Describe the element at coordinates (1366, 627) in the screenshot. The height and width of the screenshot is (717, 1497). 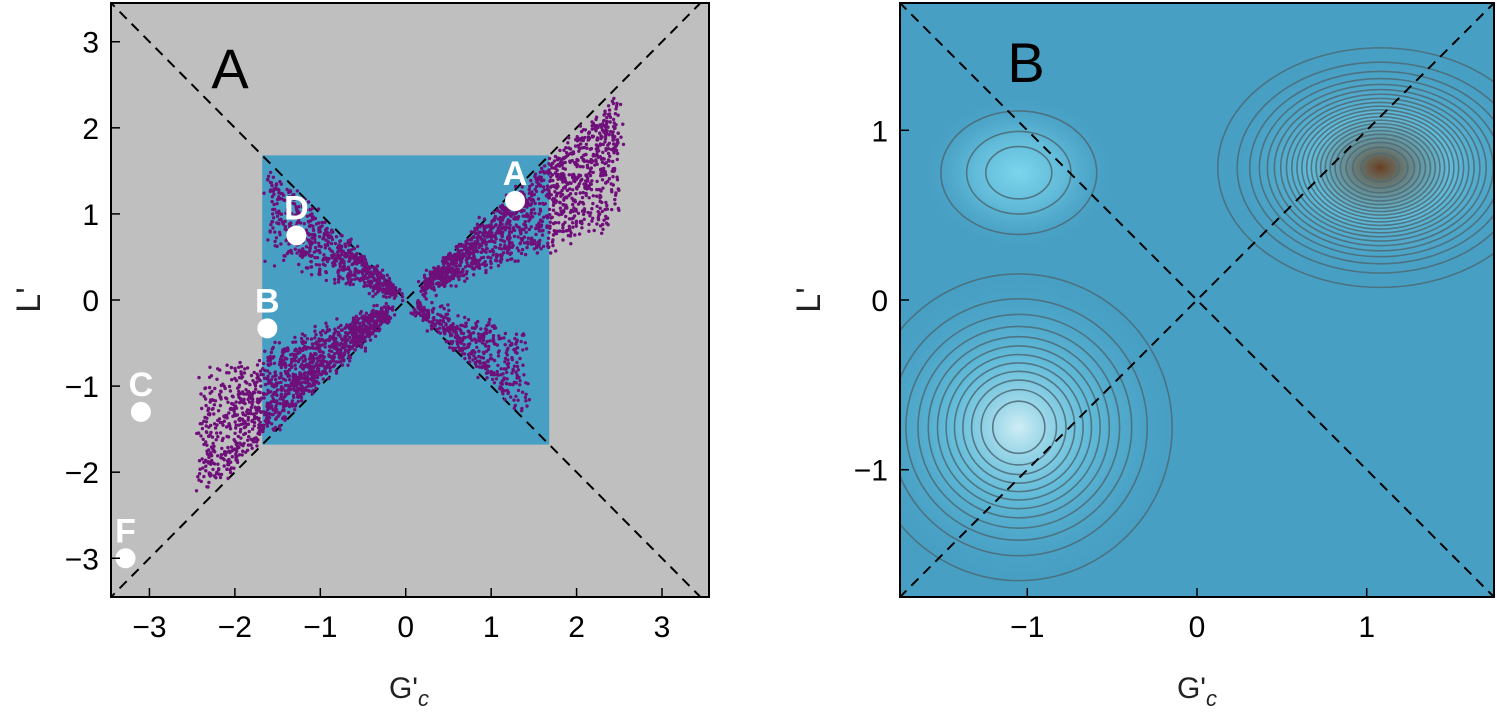
I see `x-tick-label: 1` at that location.